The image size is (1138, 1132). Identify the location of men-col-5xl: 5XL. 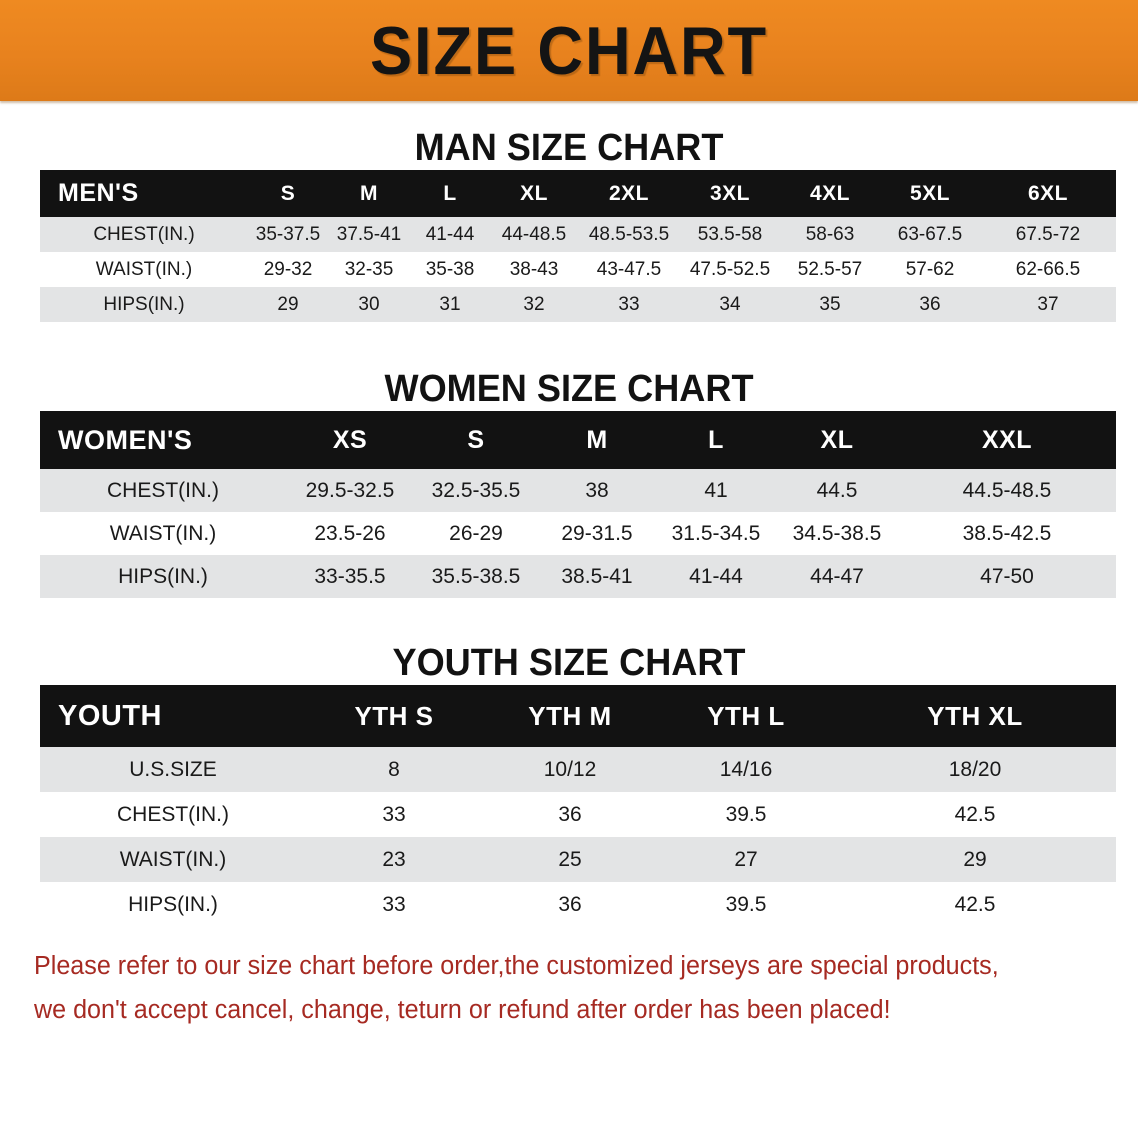
(929, 193).